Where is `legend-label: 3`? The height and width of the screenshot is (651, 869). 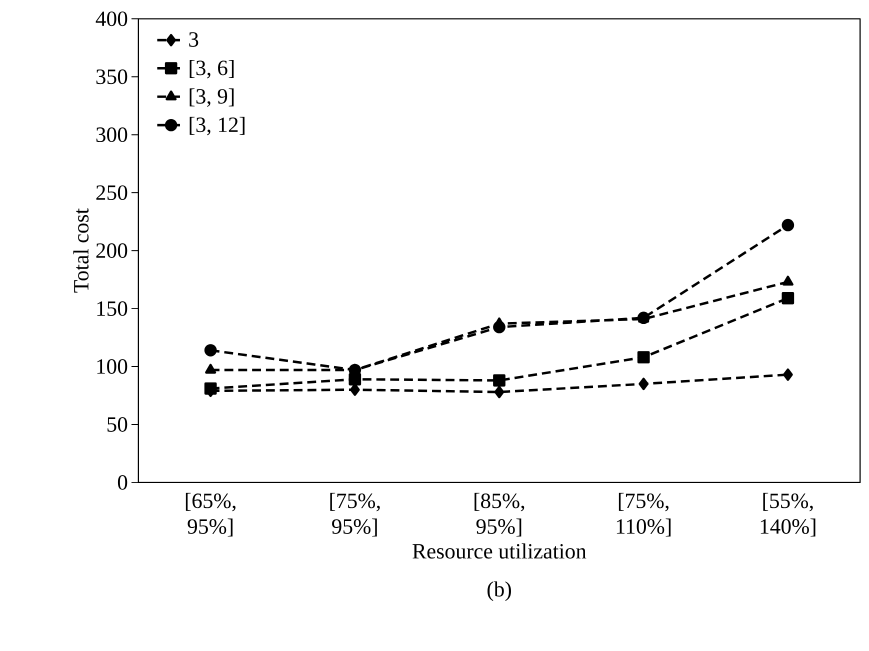
legend-label: 3 is located at coordinates (193, 40).